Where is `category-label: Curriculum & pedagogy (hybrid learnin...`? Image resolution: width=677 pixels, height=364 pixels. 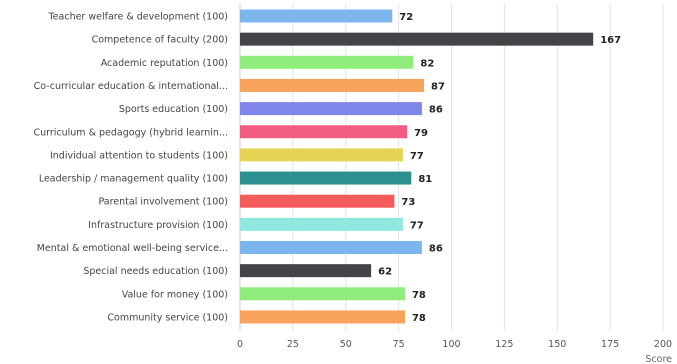 category-label: Curriculum & pedagogy (hybrid learnin... is located at coordinates (130, 132).